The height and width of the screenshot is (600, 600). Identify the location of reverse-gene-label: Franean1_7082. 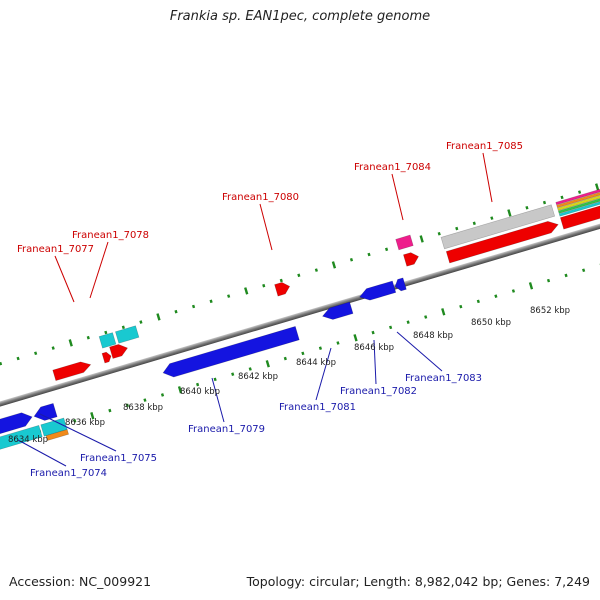
(378, 391).